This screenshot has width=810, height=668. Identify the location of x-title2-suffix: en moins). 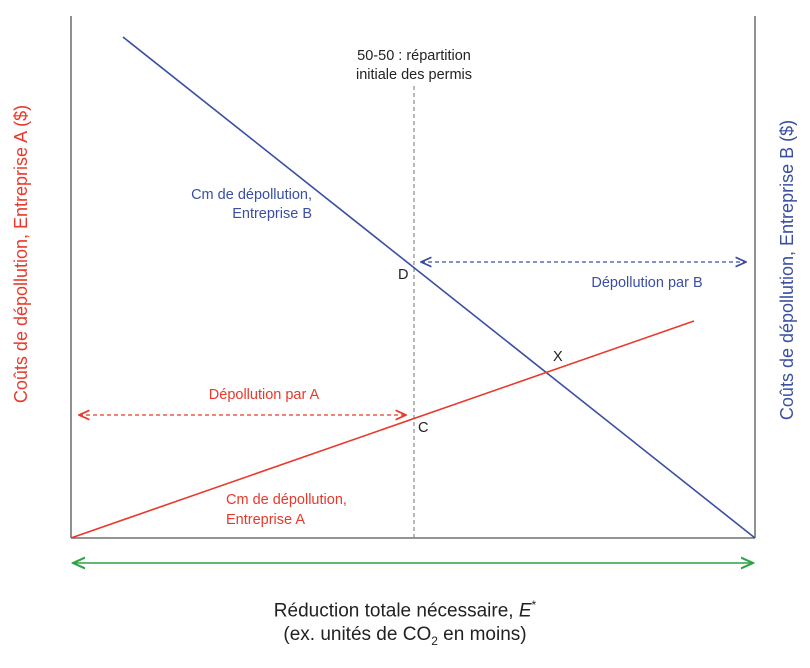
(482, 634).